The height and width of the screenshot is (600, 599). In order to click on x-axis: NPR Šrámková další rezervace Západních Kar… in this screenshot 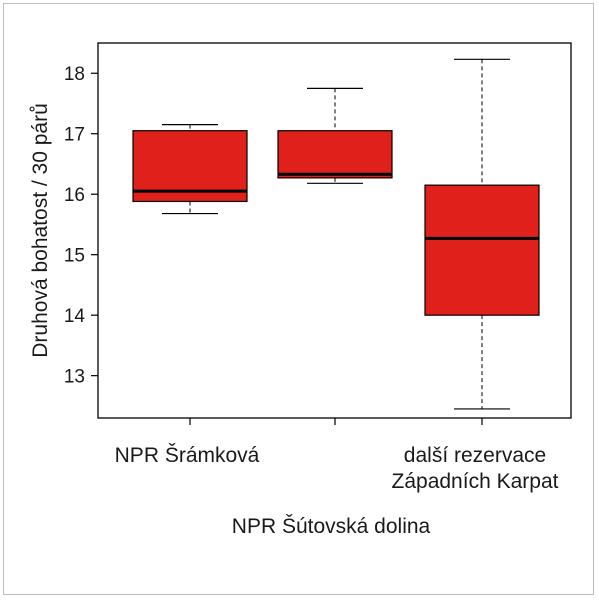, I will do `click(337, 455)`.